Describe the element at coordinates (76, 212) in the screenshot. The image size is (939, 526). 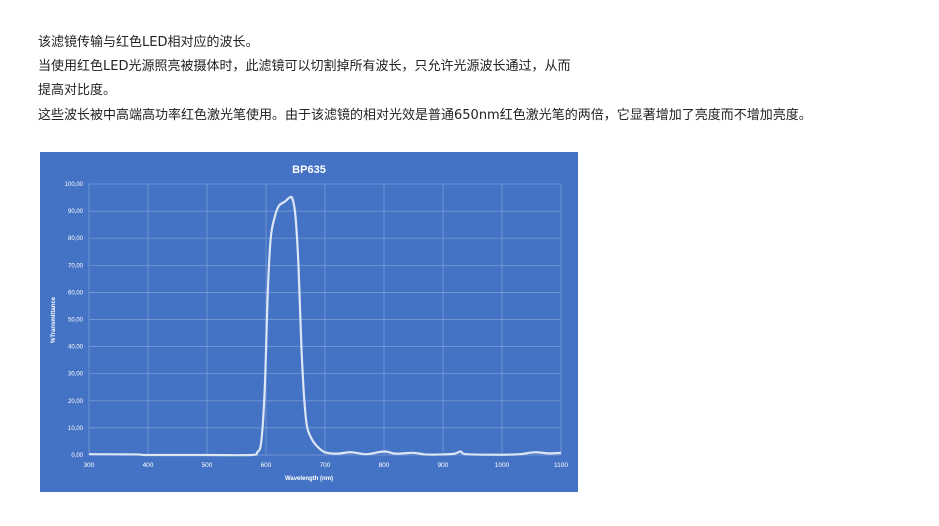
I see `y-tick-label: 90,00` at that location.